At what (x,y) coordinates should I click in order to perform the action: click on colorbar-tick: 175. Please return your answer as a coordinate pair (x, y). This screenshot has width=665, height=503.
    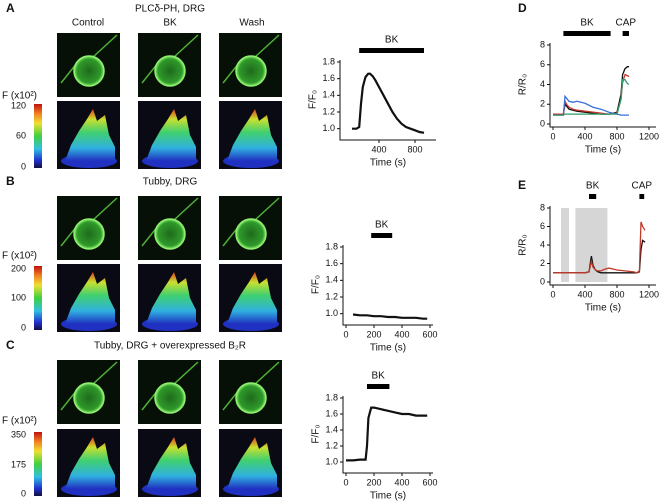
    Looking at the image, I should click on (18, 464).